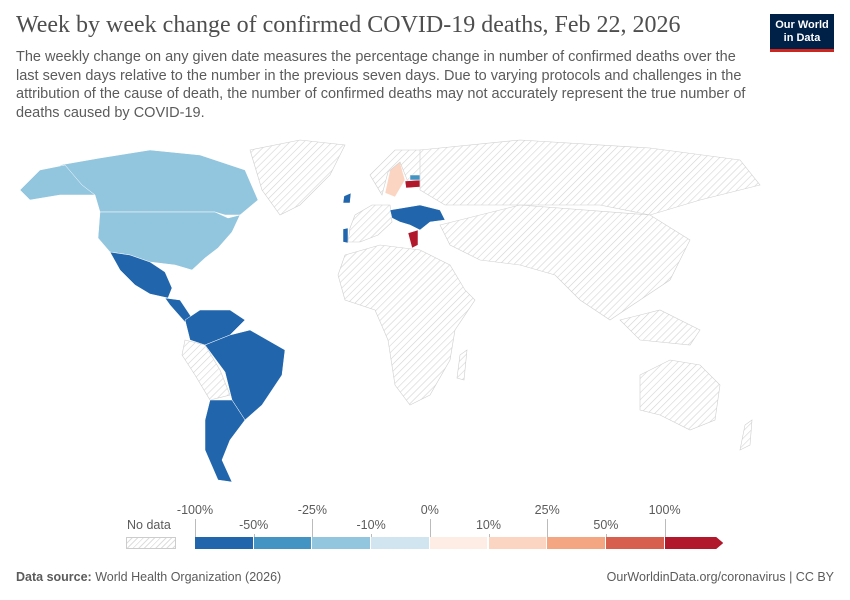 The width and height of the screenshot is (850, 600). I want to click on country-russia, so click(590, 177).